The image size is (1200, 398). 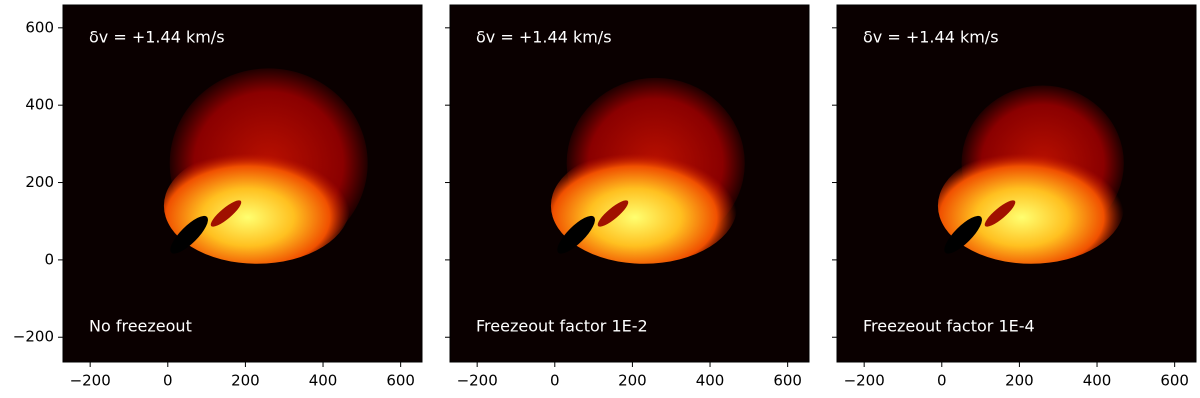 I want to click on y-tick-label: 200, so click(x=39, y=182).